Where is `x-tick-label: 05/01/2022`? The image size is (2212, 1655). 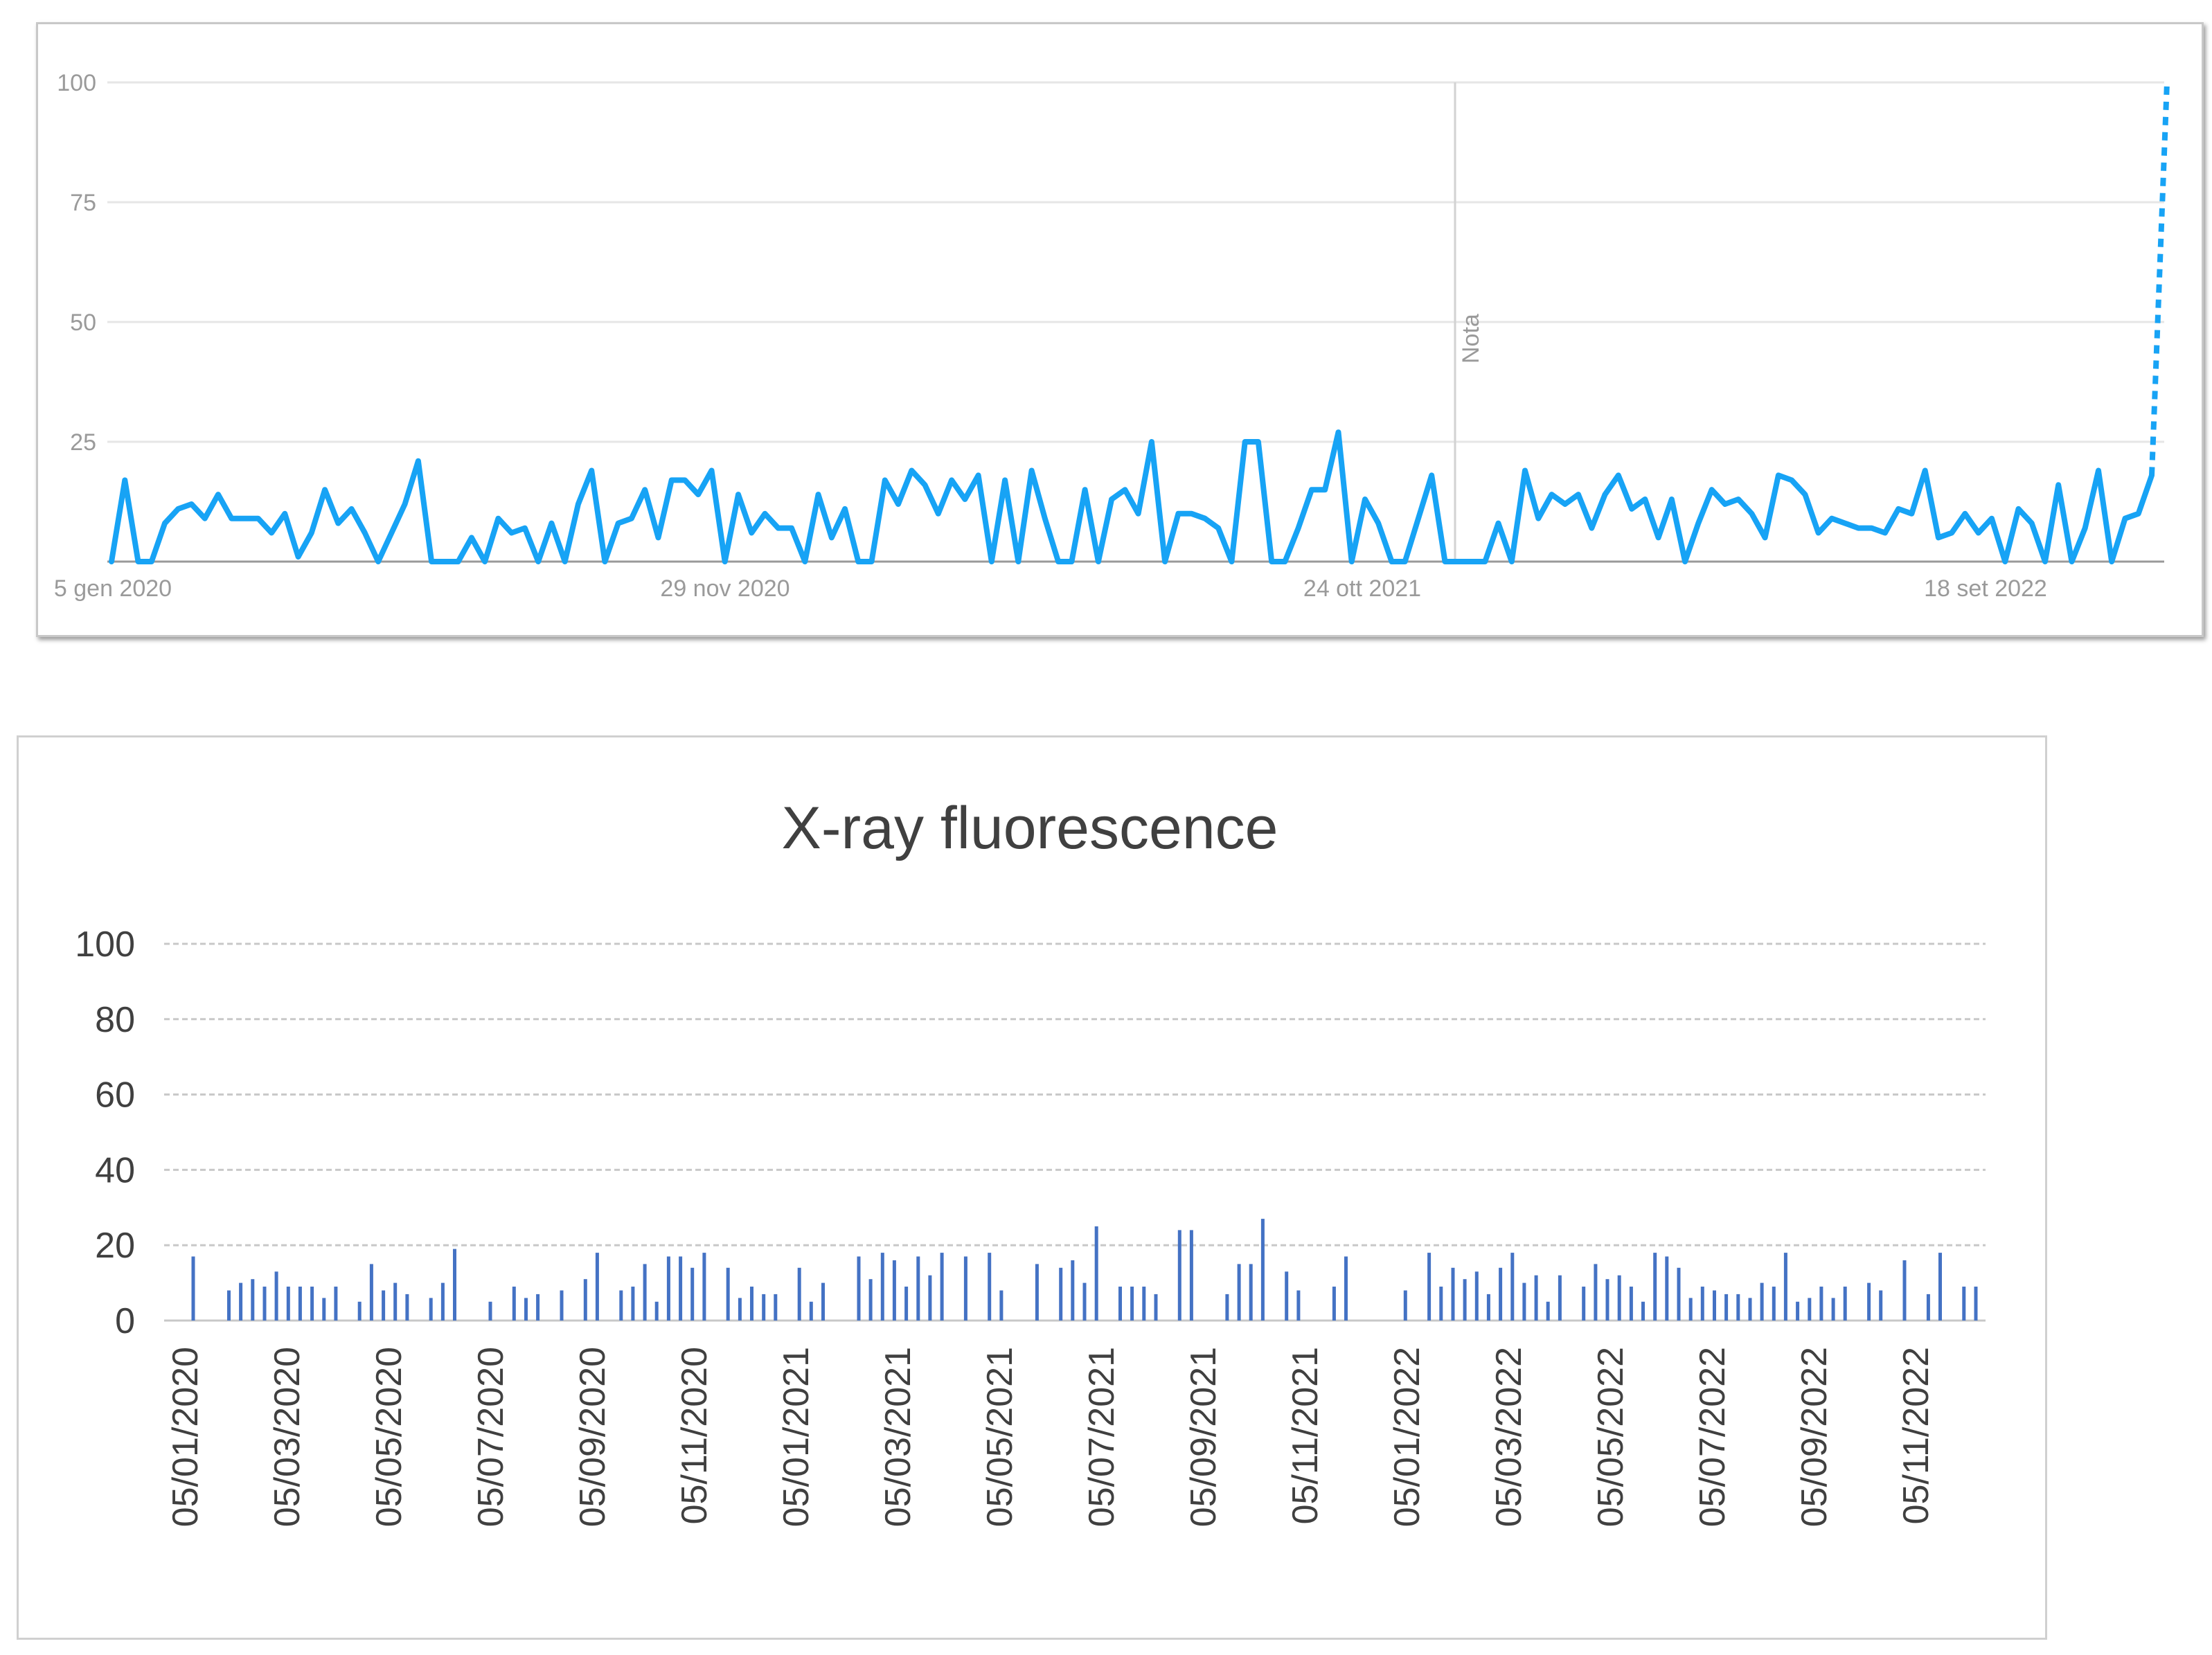 x-tick-label: 05/01/2022 is located at coordinates (1407, 1437).